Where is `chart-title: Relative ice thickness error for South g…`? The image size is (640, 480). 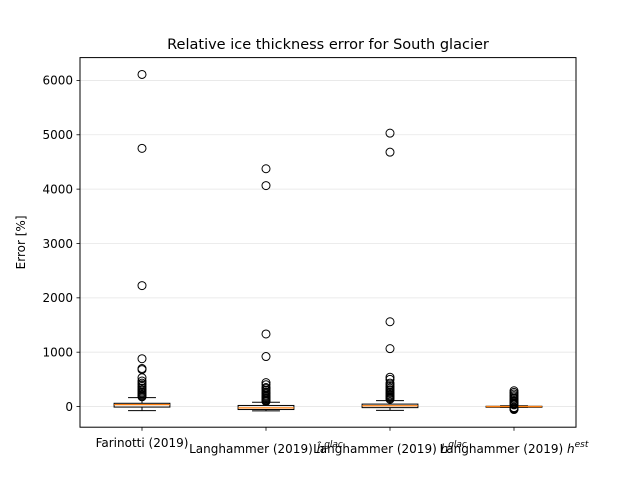 chart-title: Relative ice thickness error for South g… is located at coordinates (328, 45).